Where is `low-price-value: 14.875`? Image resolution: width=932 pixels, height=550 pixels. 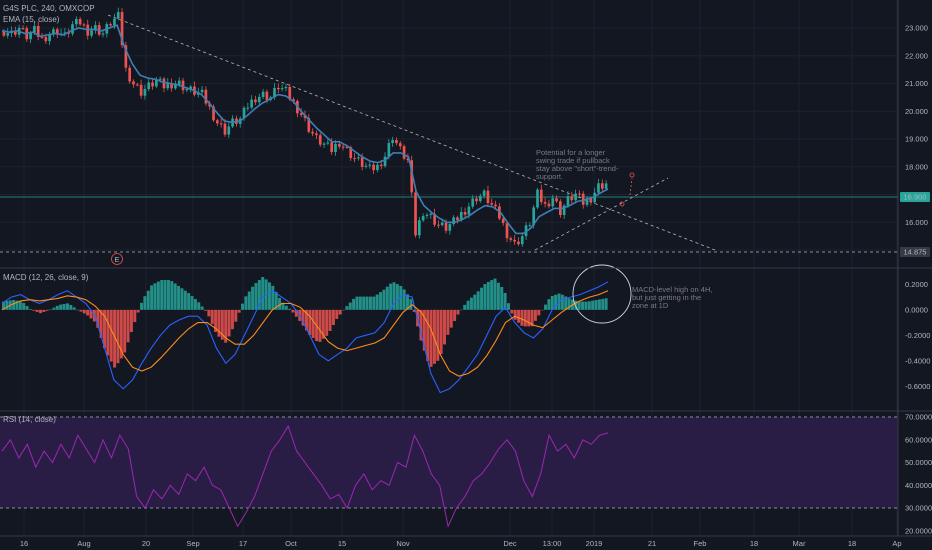
low-price-value: 14.875 is located at coordinates (915, 252).